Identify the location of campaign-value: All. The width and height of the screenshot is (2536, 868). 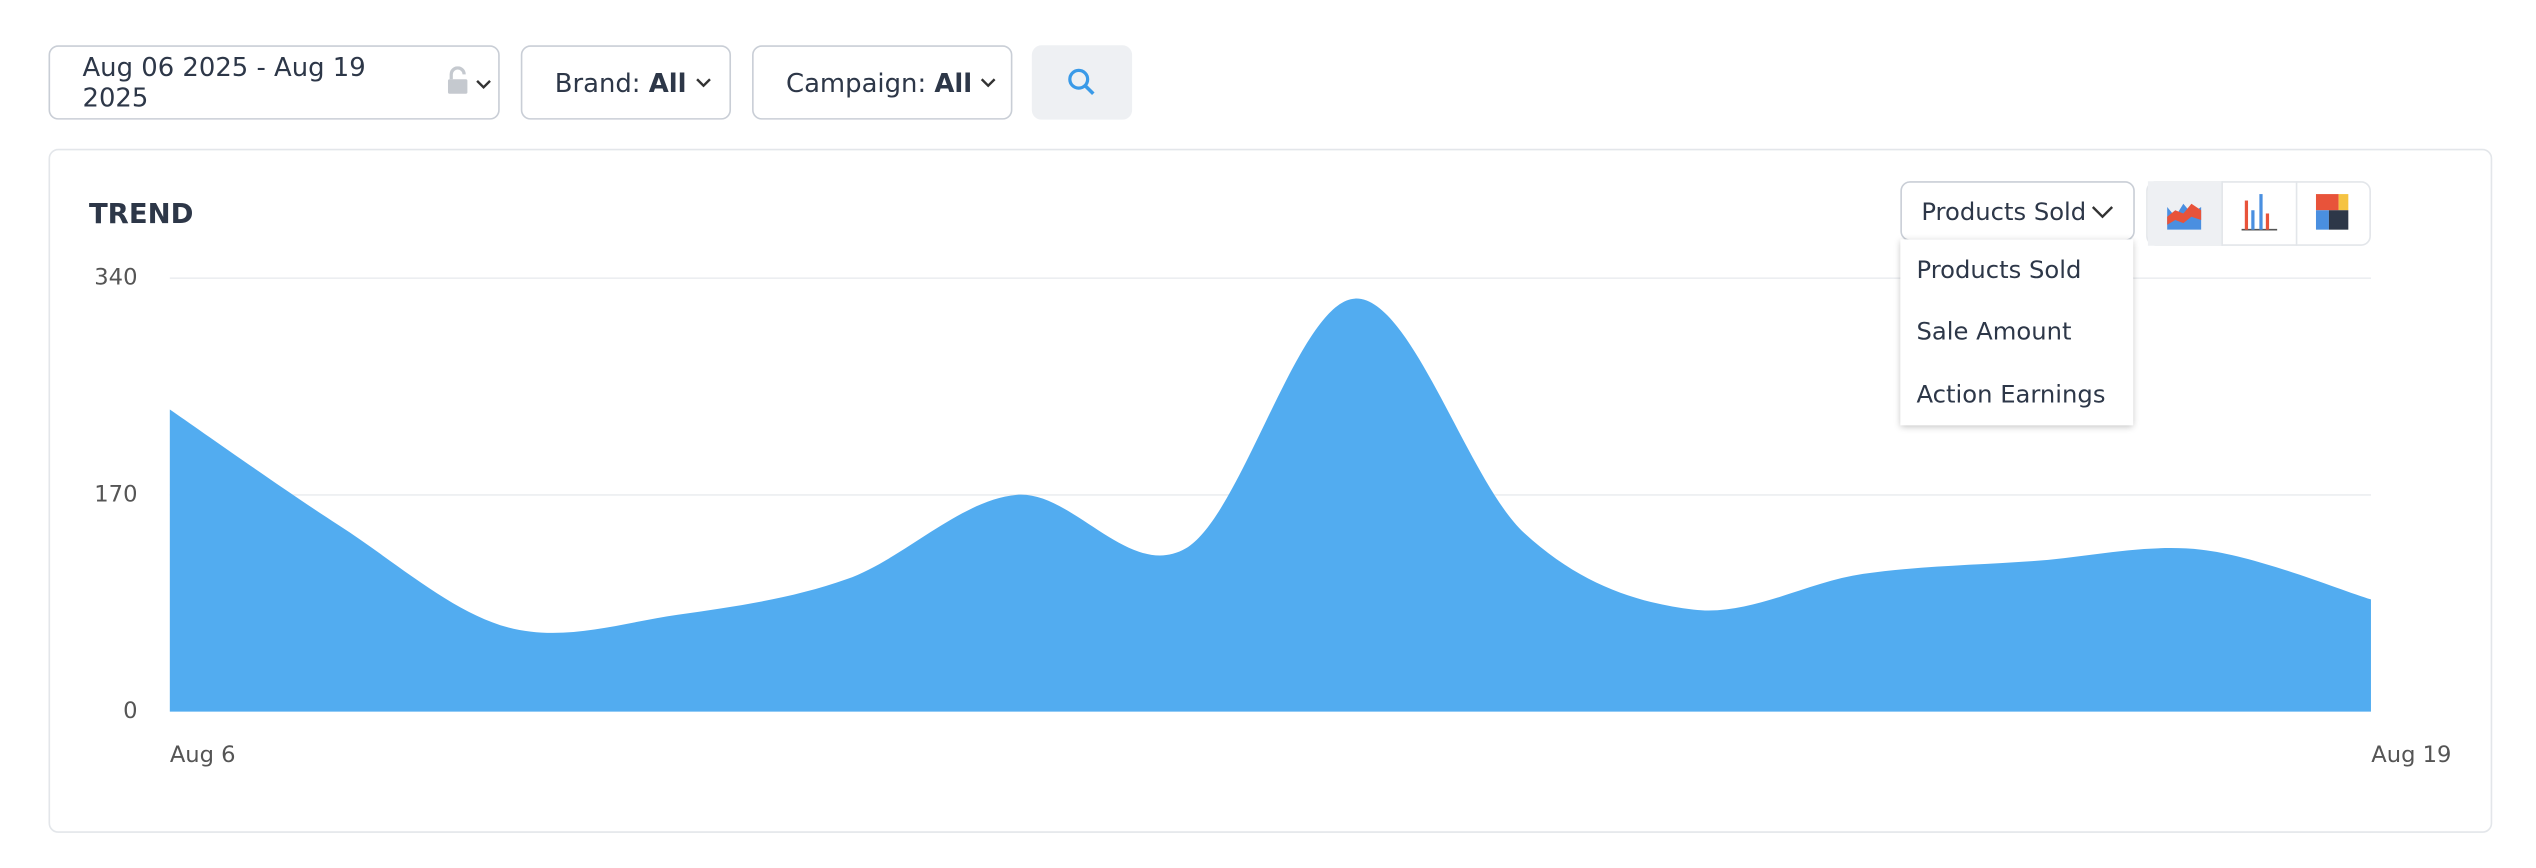
(953, 82).